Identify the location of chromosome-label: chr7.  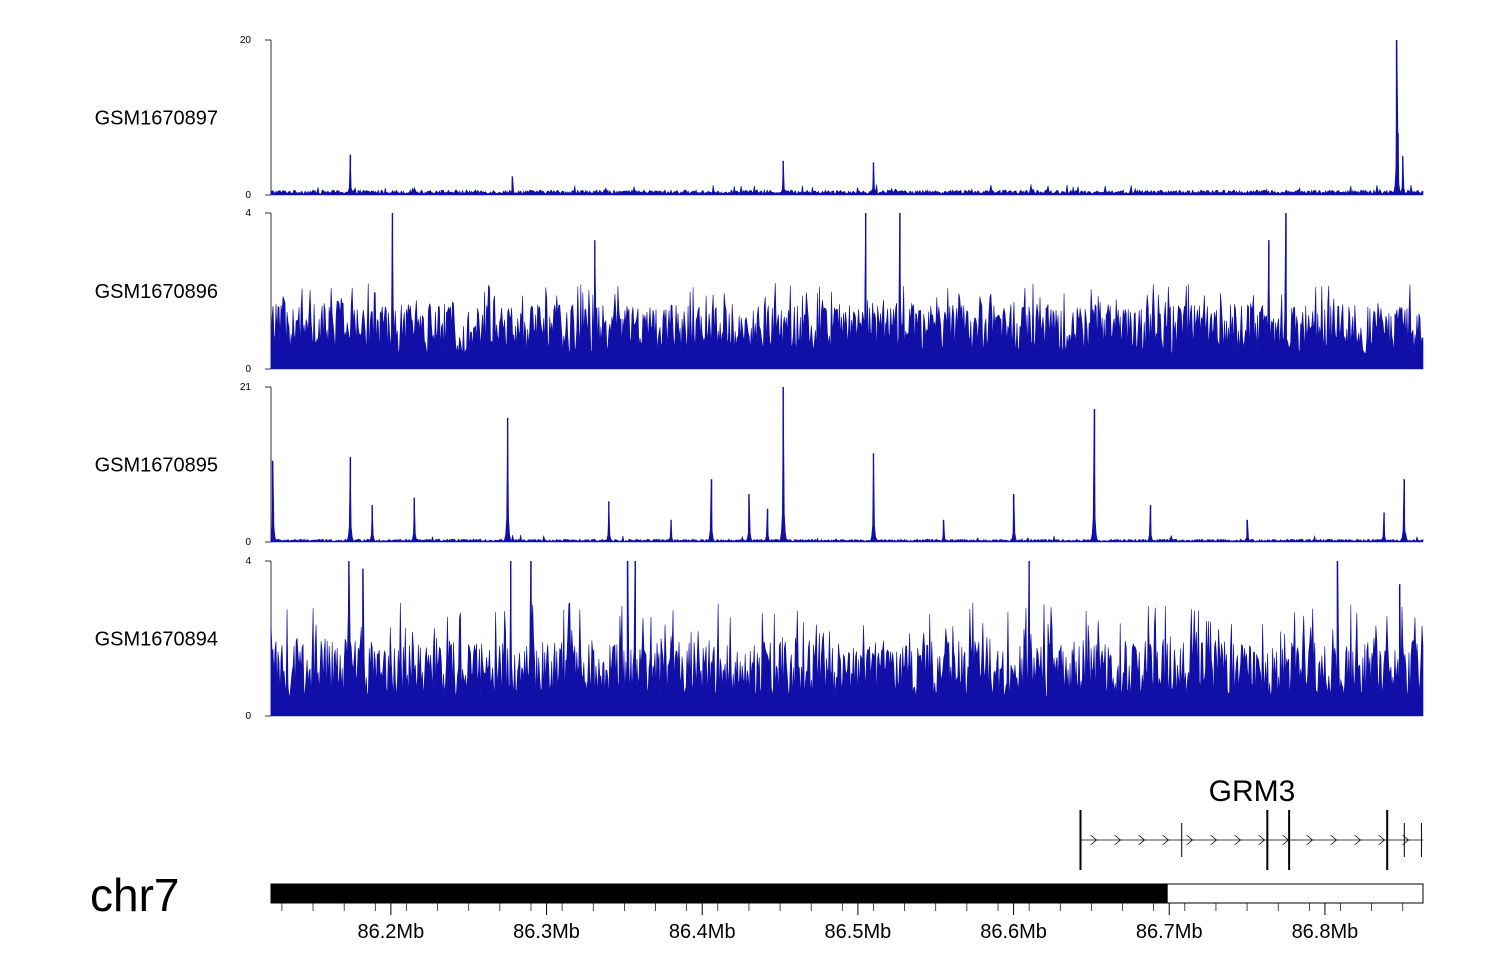
(134, 895).